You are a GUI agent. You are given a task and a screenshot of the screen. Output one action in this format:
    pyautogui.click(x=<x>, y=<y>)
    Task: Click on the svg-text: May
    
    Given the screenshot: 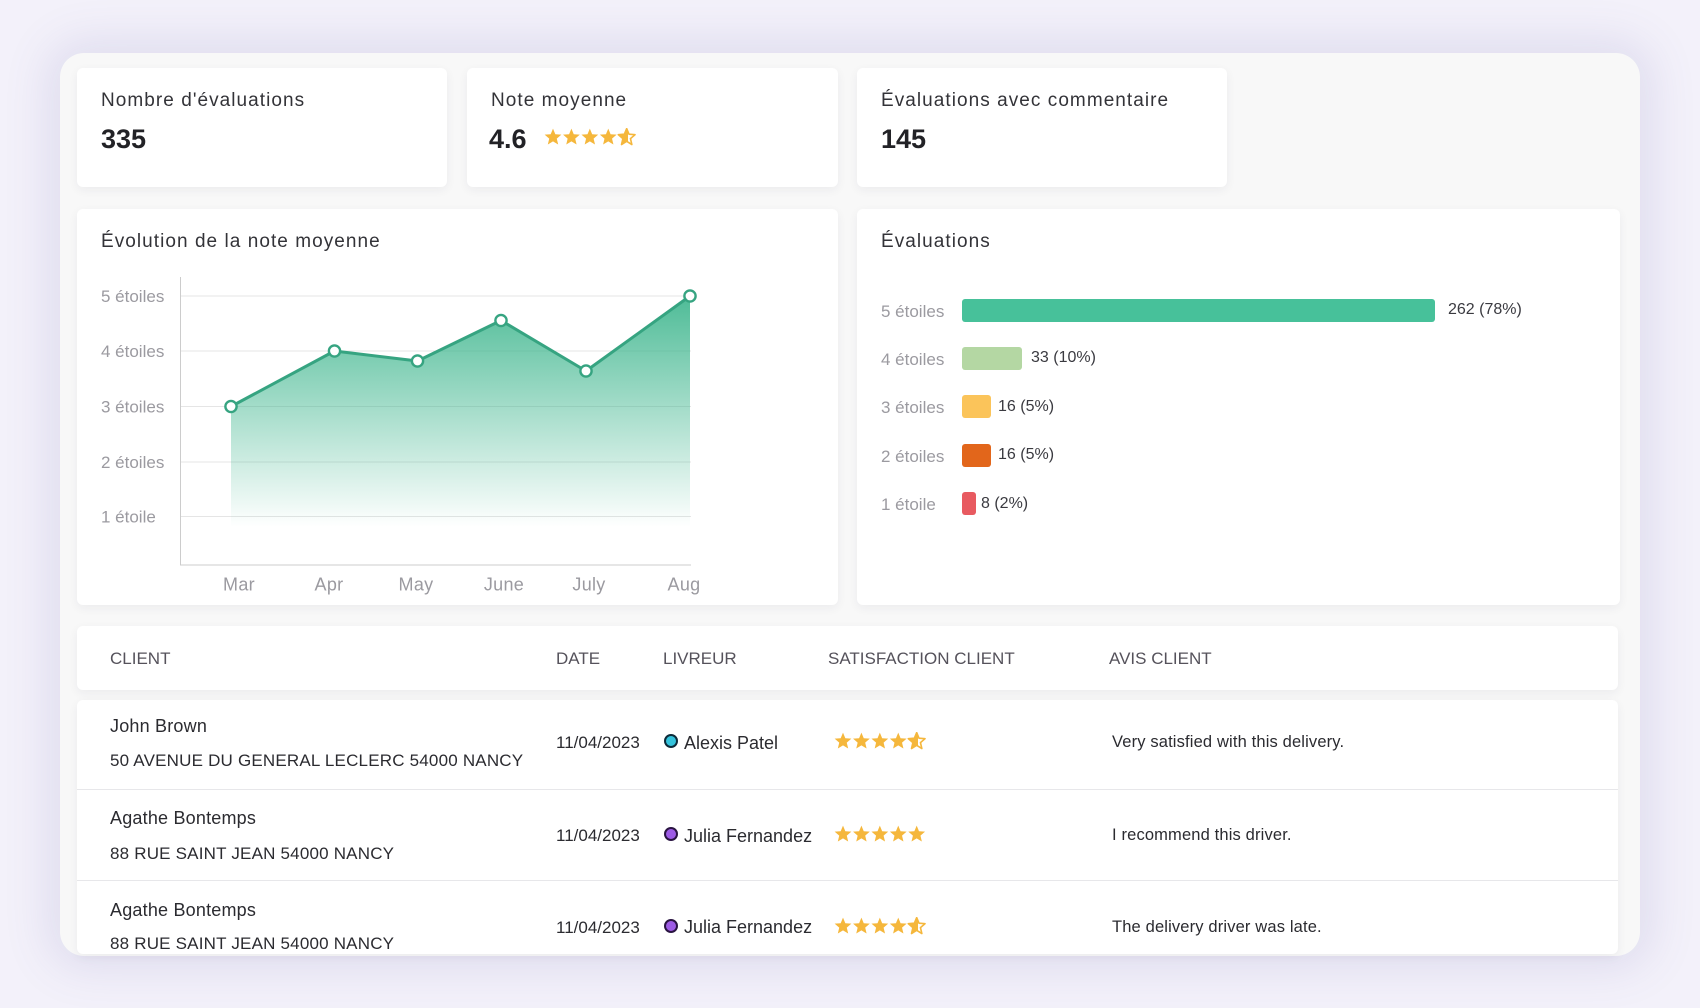 What is the action you would take?
    pyautogui.click(x=416, y=585)
    